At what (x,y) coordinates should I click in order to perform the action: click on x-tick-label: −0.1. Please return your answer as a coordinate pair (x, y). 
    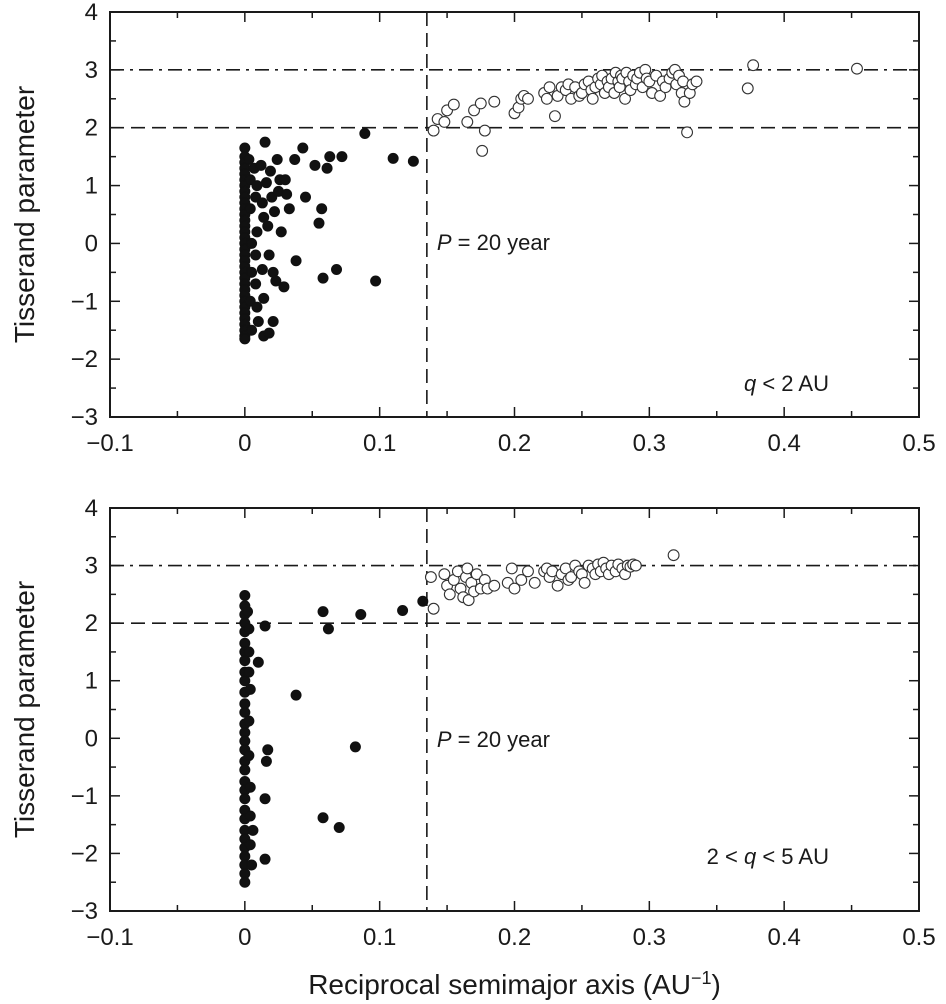
    Looking at the image, I should click on (109, 937).